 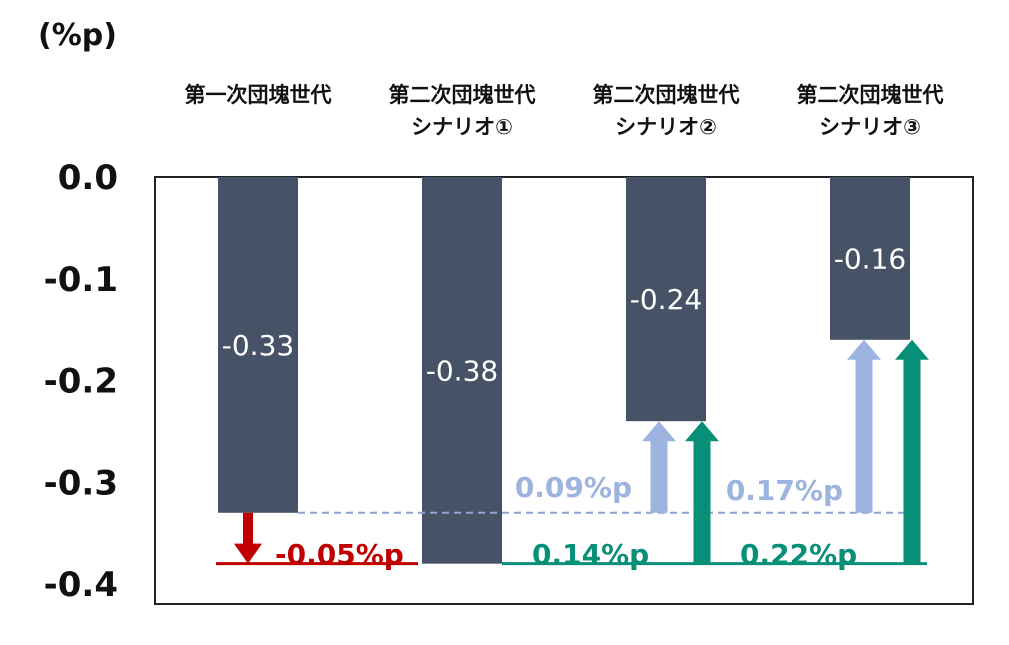 I want to click on y-tick-label: 0.0, so click(x=88, y=178).